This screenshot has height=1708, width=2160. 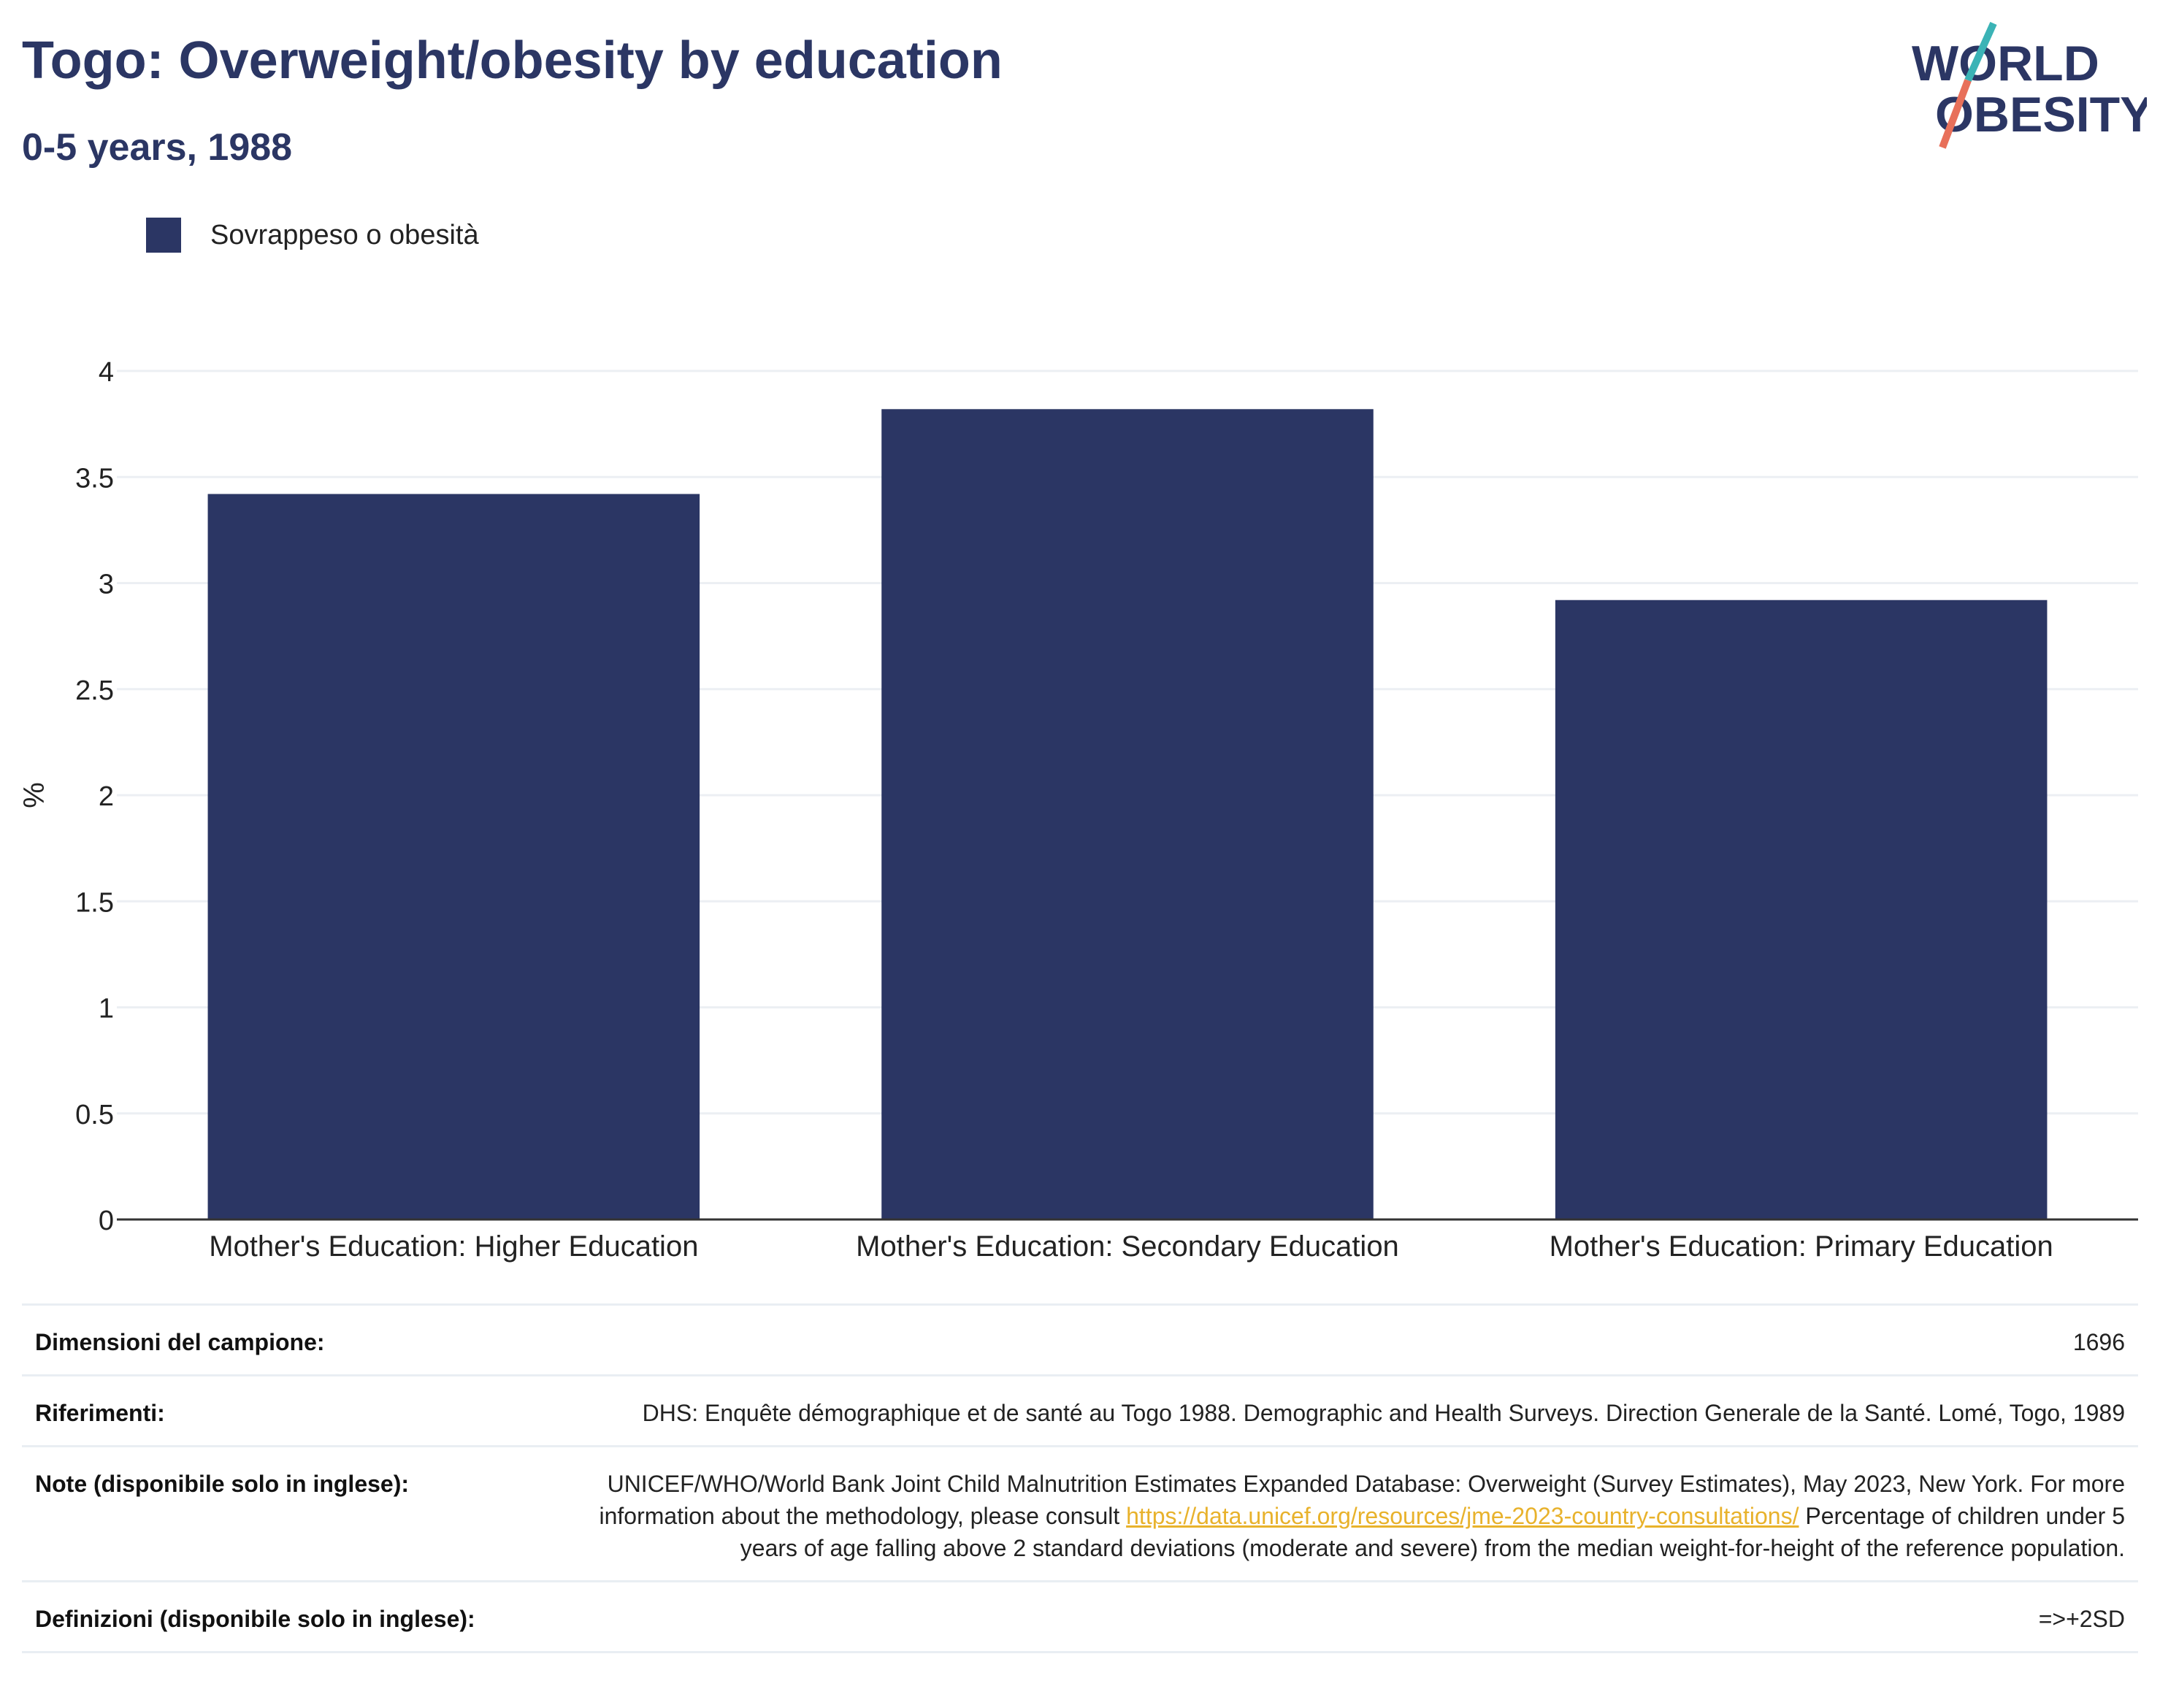 I want to click on logo-slash-teal, so click(x=1980, y=52).